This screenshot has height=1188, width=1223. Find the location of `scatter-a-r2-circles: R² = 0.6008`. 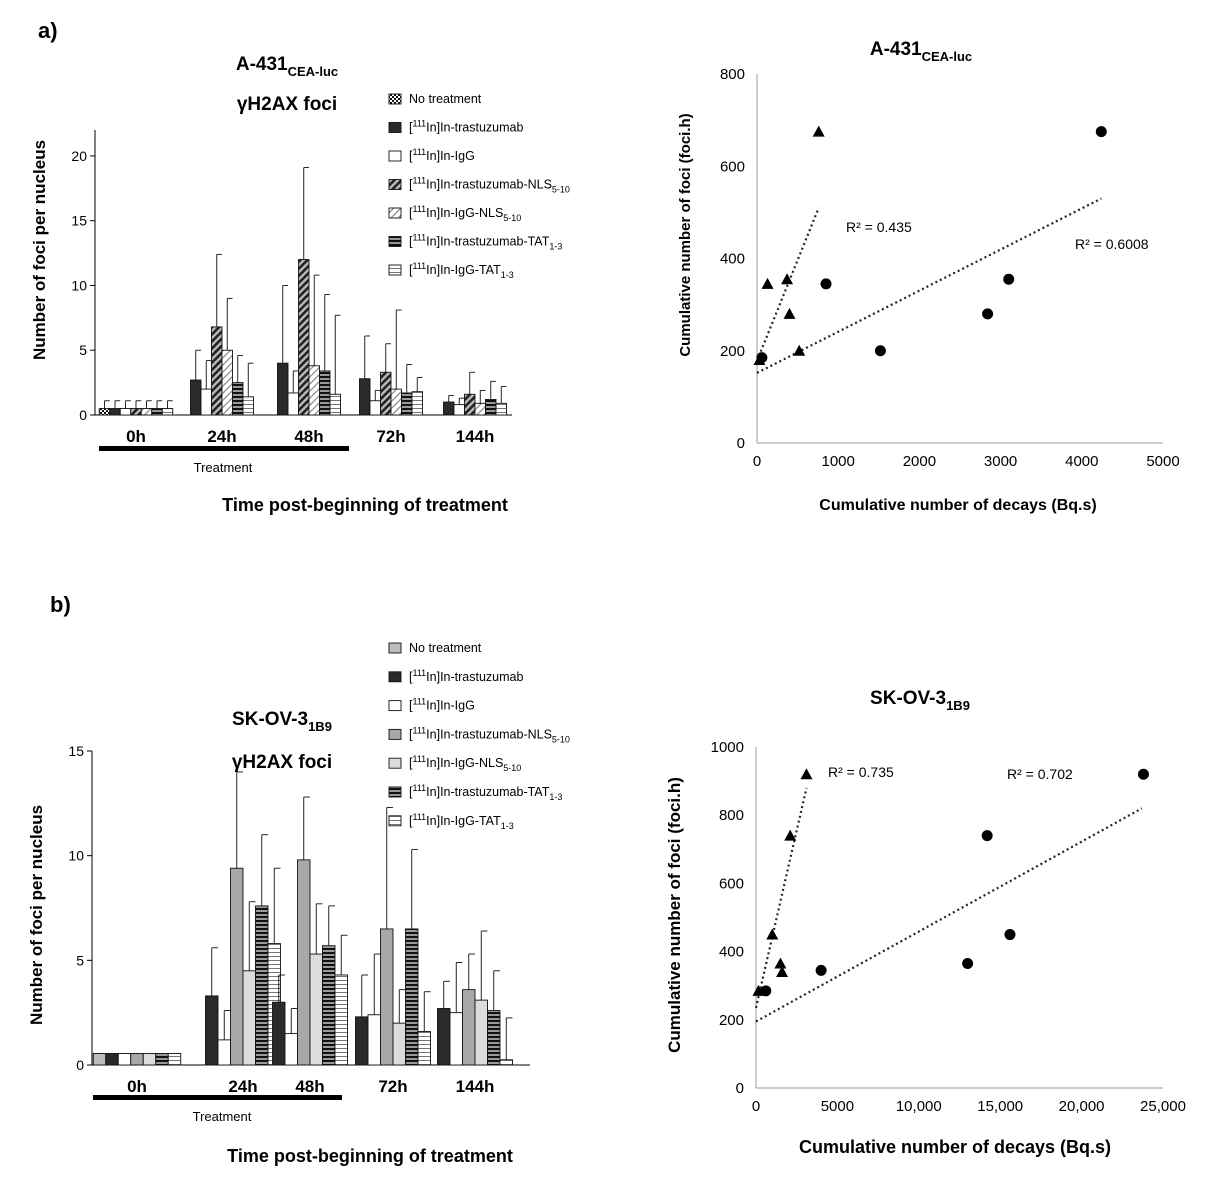

scatter-a-r2-circles: R² = 0.6008 is located at coordinates (1112, 244).